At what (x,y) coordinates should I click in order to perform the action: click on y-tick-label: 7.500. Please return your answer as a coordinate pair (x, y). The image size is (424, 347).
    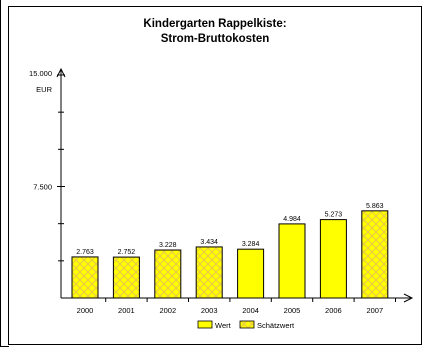
    Looking at the image, I should click on (42, 187).